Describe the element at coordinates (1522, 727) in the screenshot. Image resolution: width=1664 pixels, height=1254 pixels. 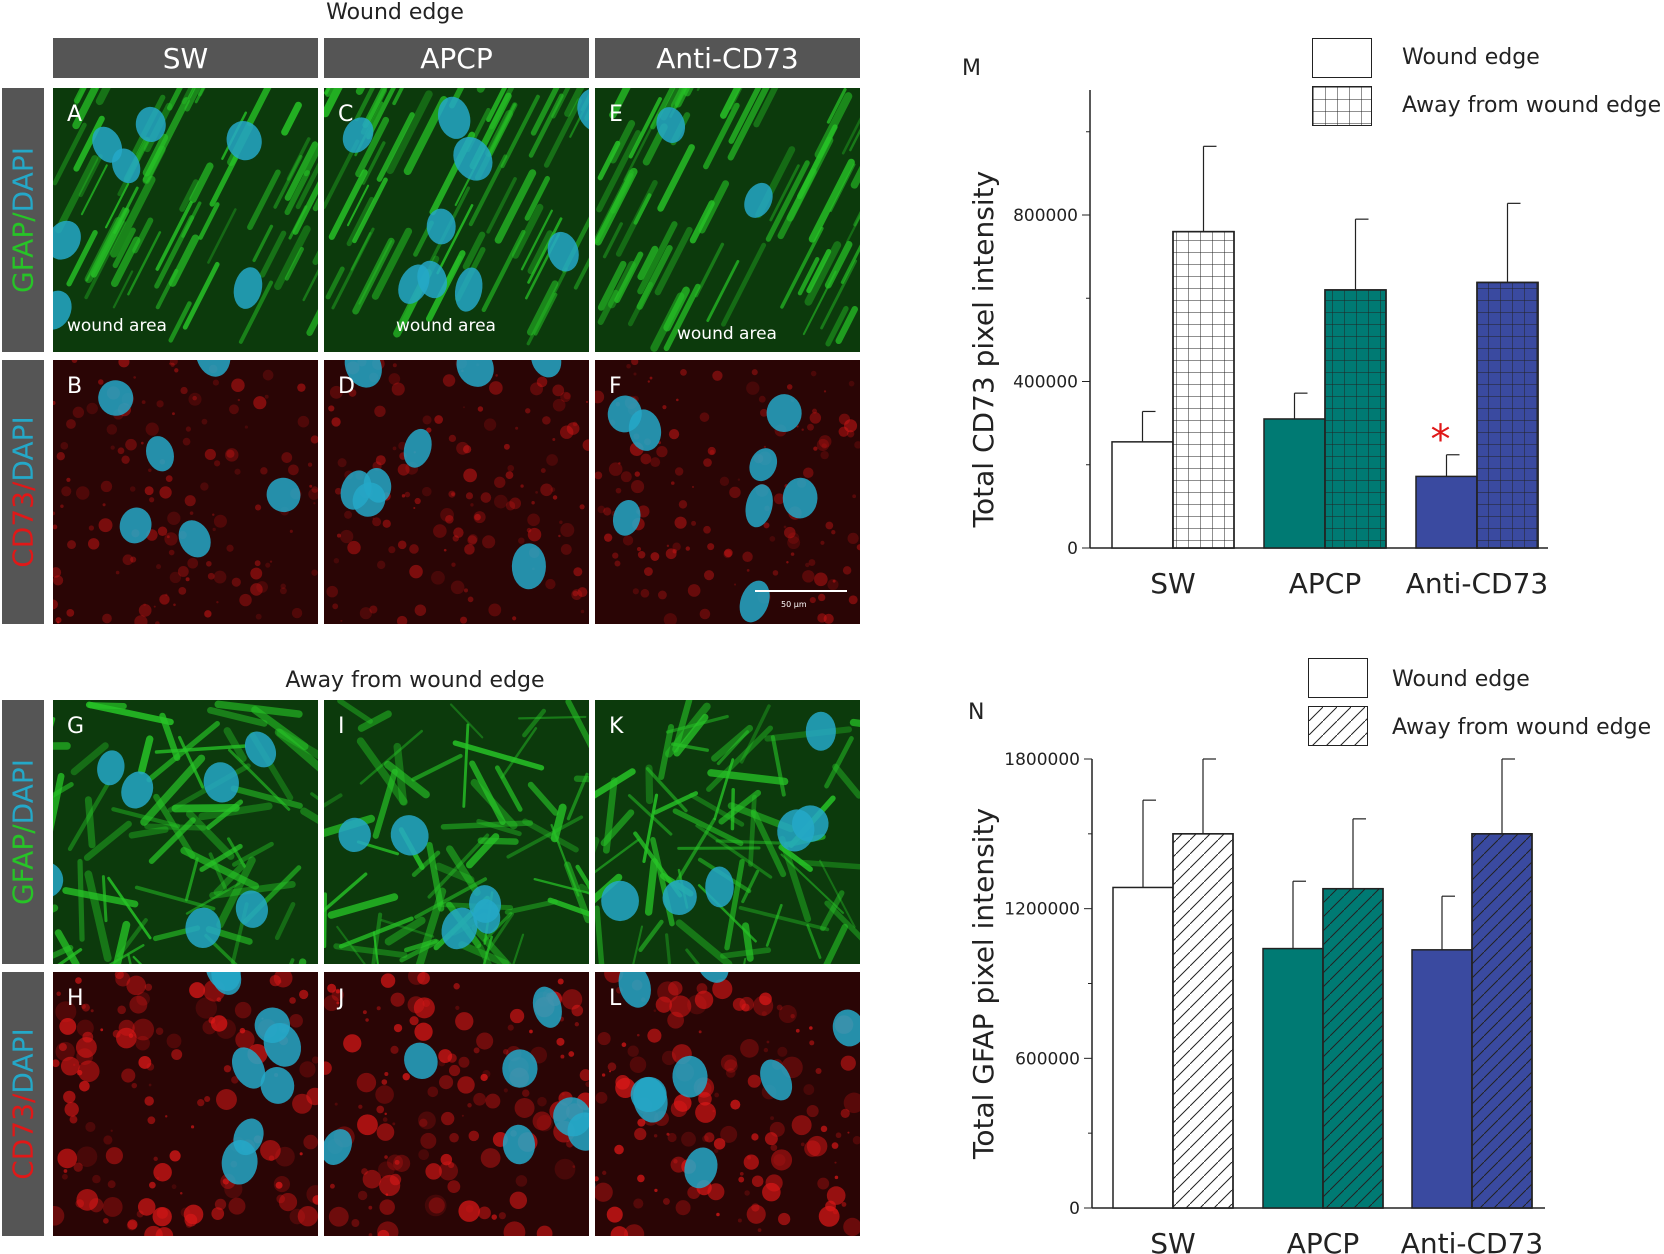
I see `legend-n-away-label: Away from wound edge` at that location.